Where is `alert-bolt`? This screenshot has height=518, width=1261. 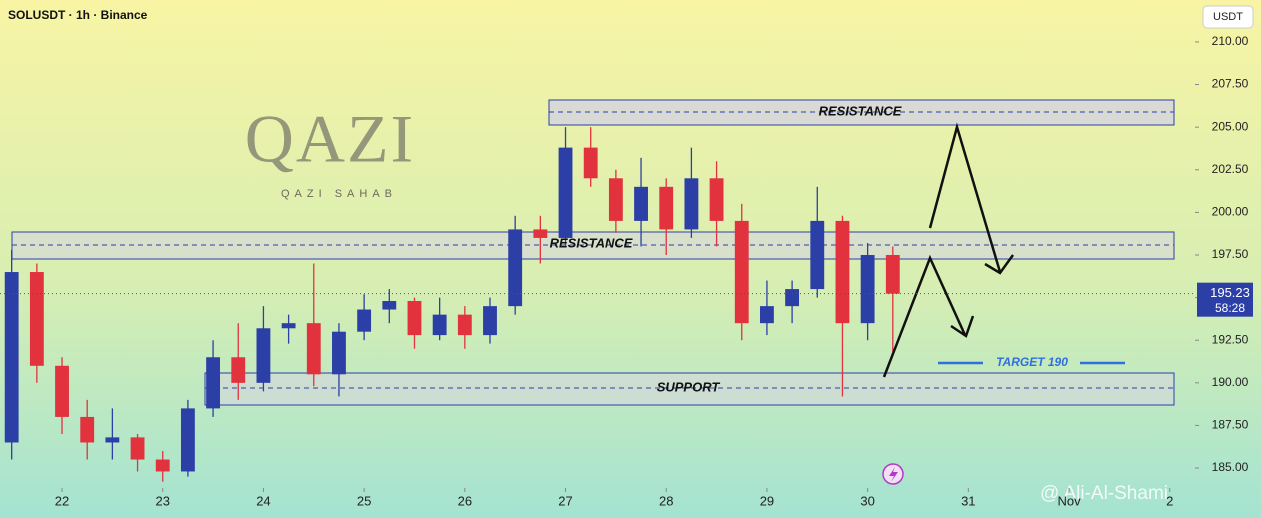
alert-bolt is located at coordinates (893, 474).